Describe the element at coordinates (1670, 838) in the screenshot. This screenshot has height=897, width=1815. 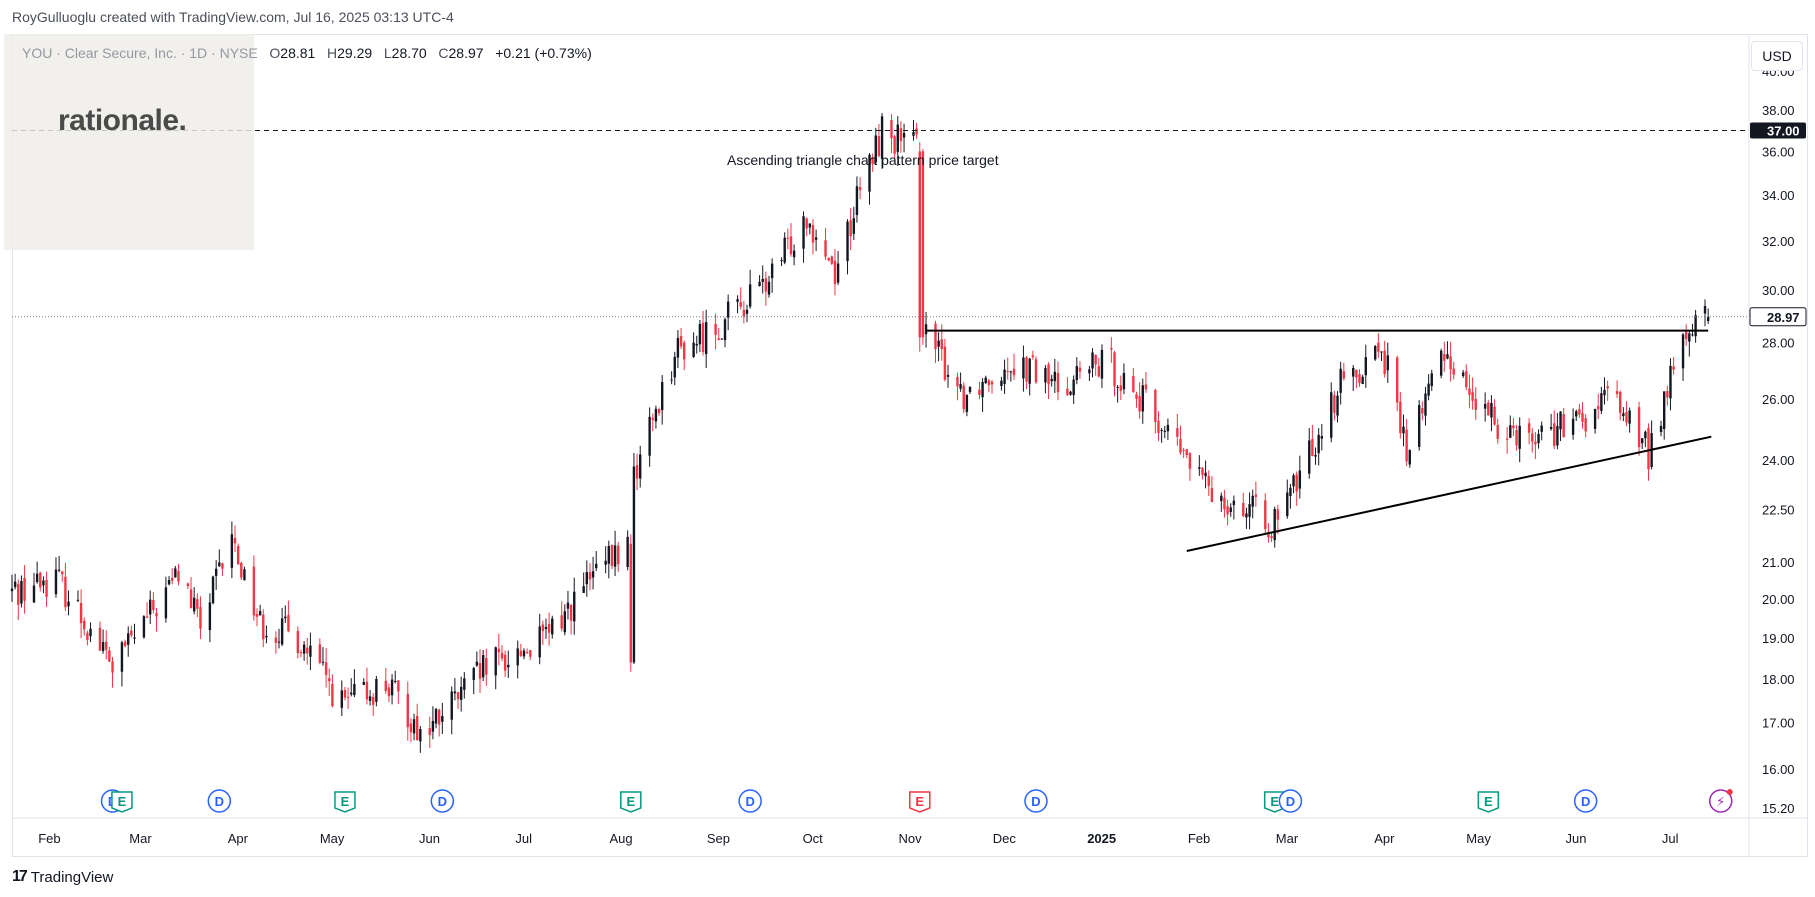
I see `x-tick-label: Jul` at that location.